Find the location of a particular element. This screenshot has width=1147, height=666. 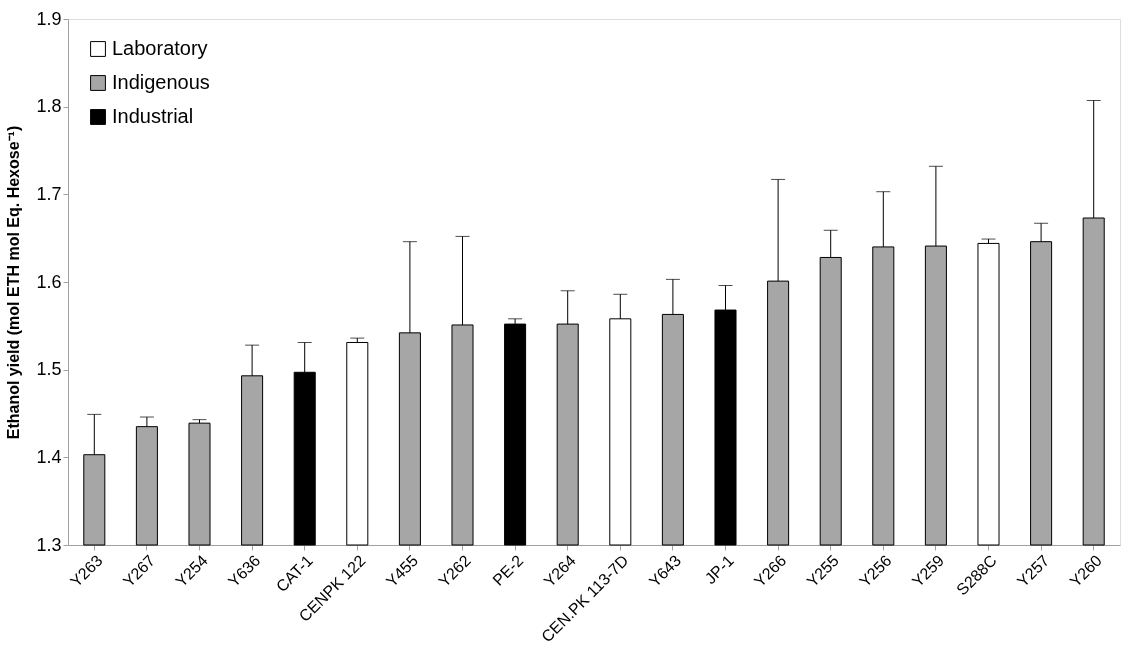

y-tick-label: 1.9 is located at coordinates (49, 18).